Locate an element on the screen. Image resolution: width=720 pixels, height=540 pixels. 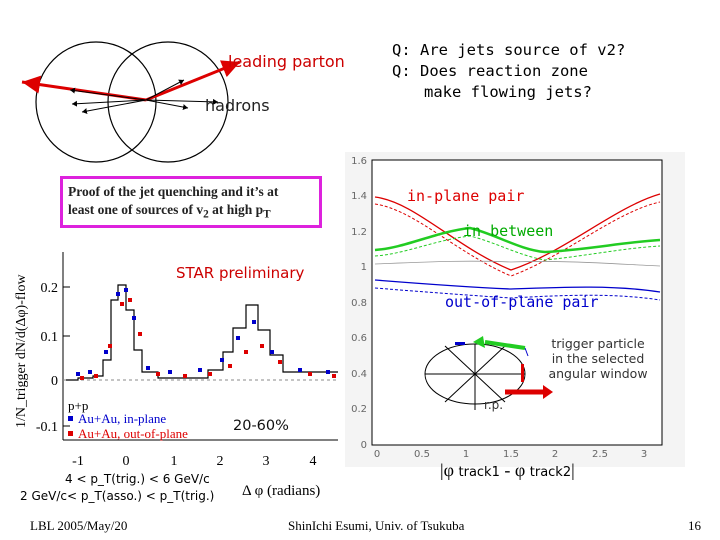
right-xtick: 1.5 is located at coordinates (511, 454).